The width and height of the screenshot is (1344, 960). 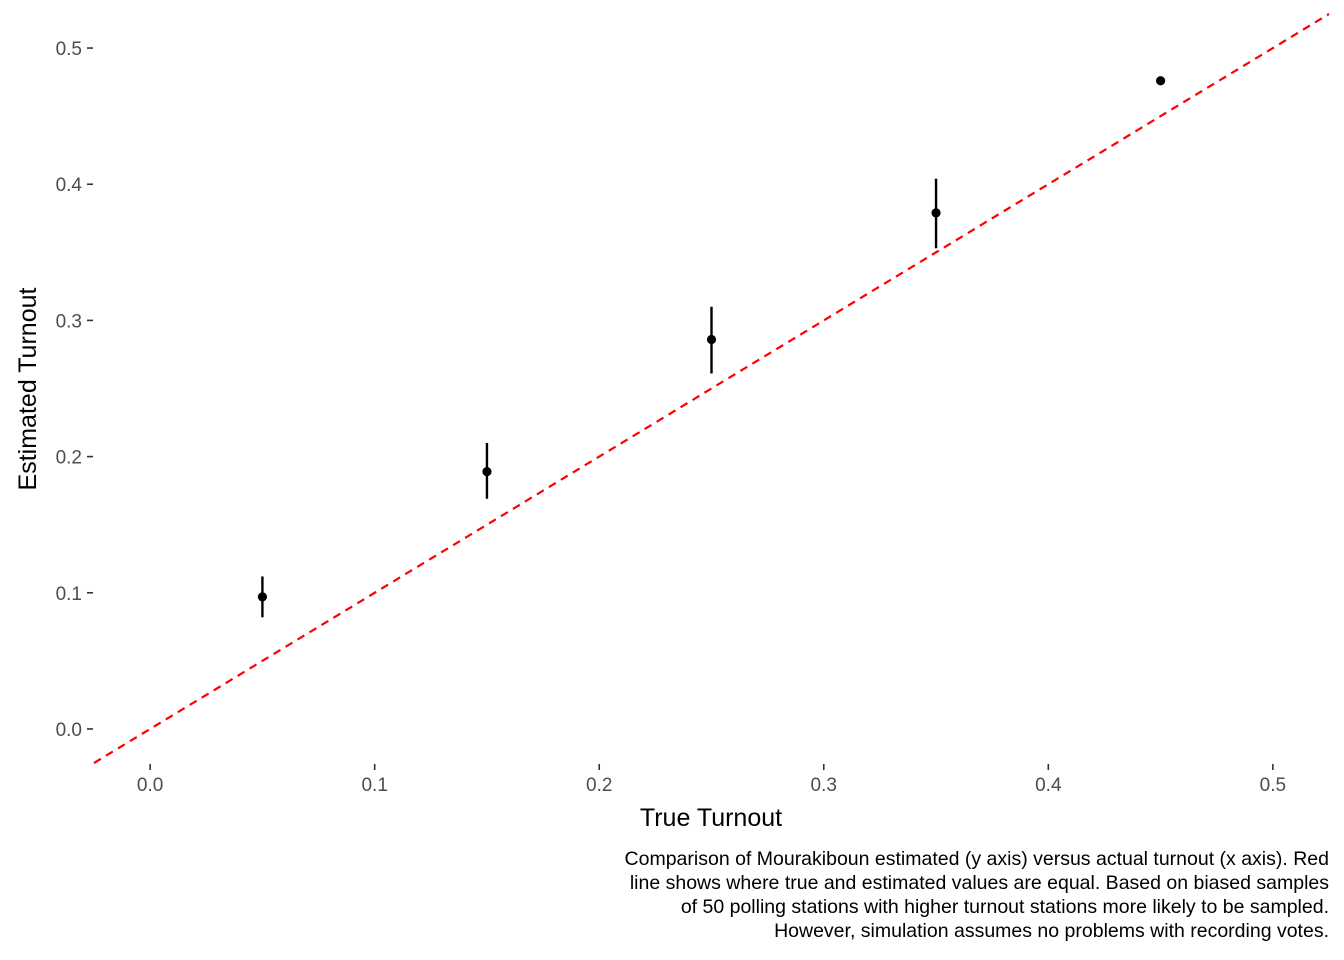 What do you see at coordinates (1048, 785) in the screenshot?
I see `x-tick-label: 0.4` at bounding box center [1048, 785].